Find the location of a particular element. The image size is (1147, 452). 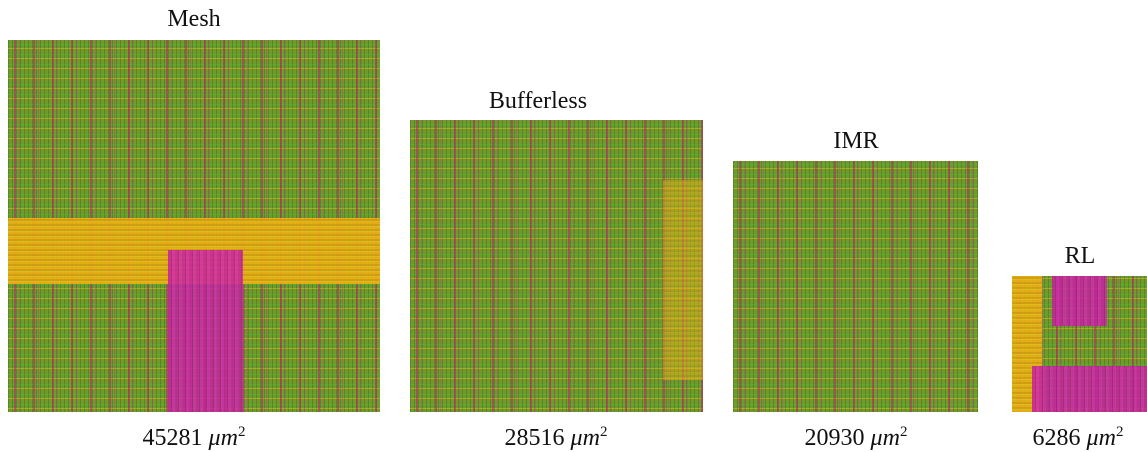

panel-title: IMR is located at coordinates (856, 141).